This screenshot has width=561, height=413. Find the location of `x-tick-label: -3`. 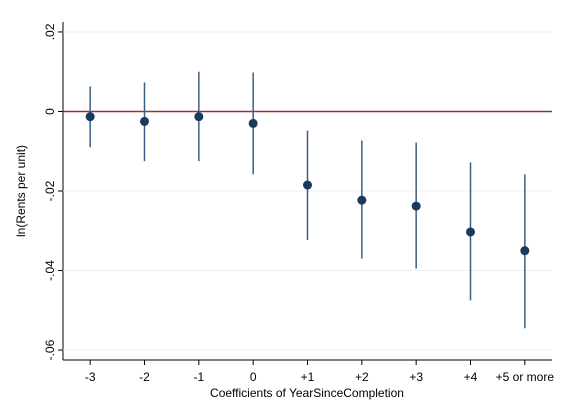

x-tick-label: -3 is located at coordinates (90, 377).